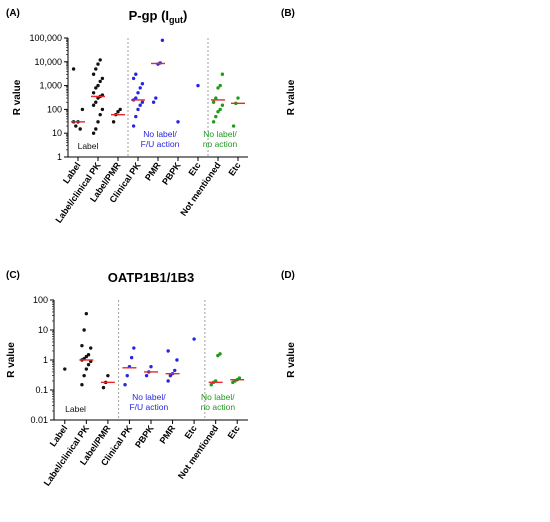 The image size is (550, 522). I want to click on panel-title: P-gp (Igut), so click(158, 16).